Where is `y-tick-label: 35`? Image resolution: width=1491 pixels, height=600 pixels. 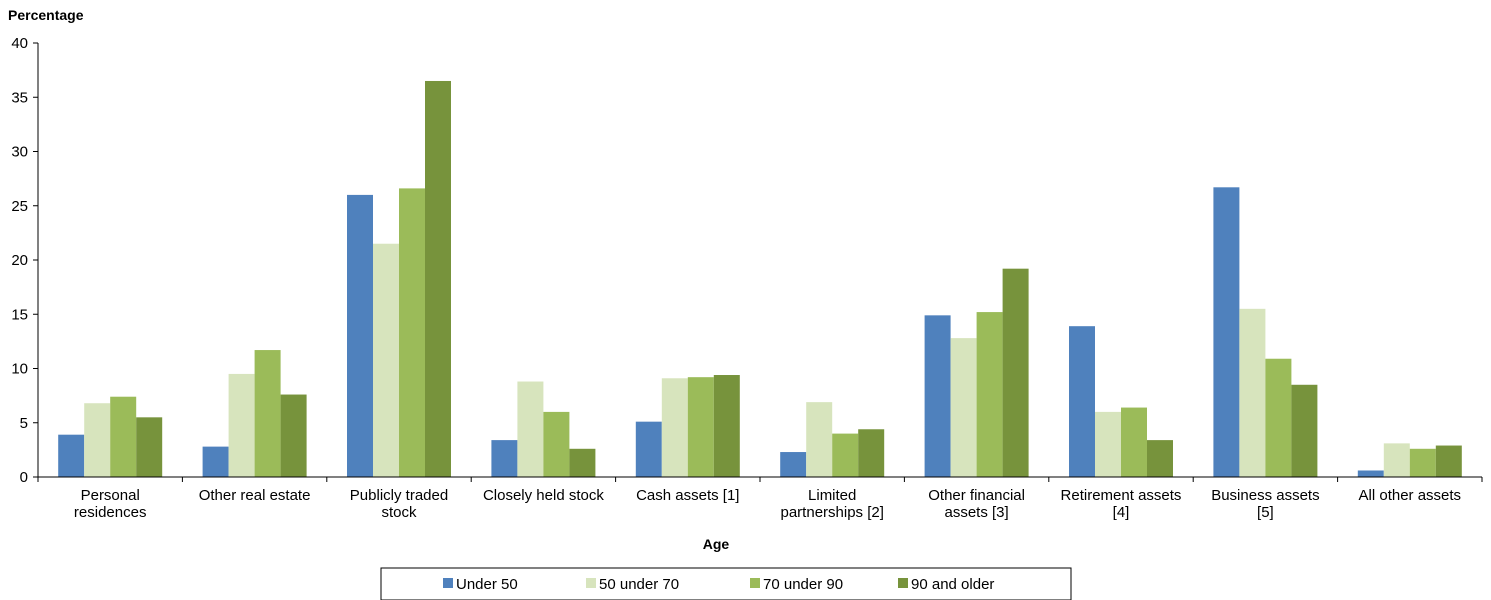
y-tick-label: 35 is located at coordinates (19, 97).